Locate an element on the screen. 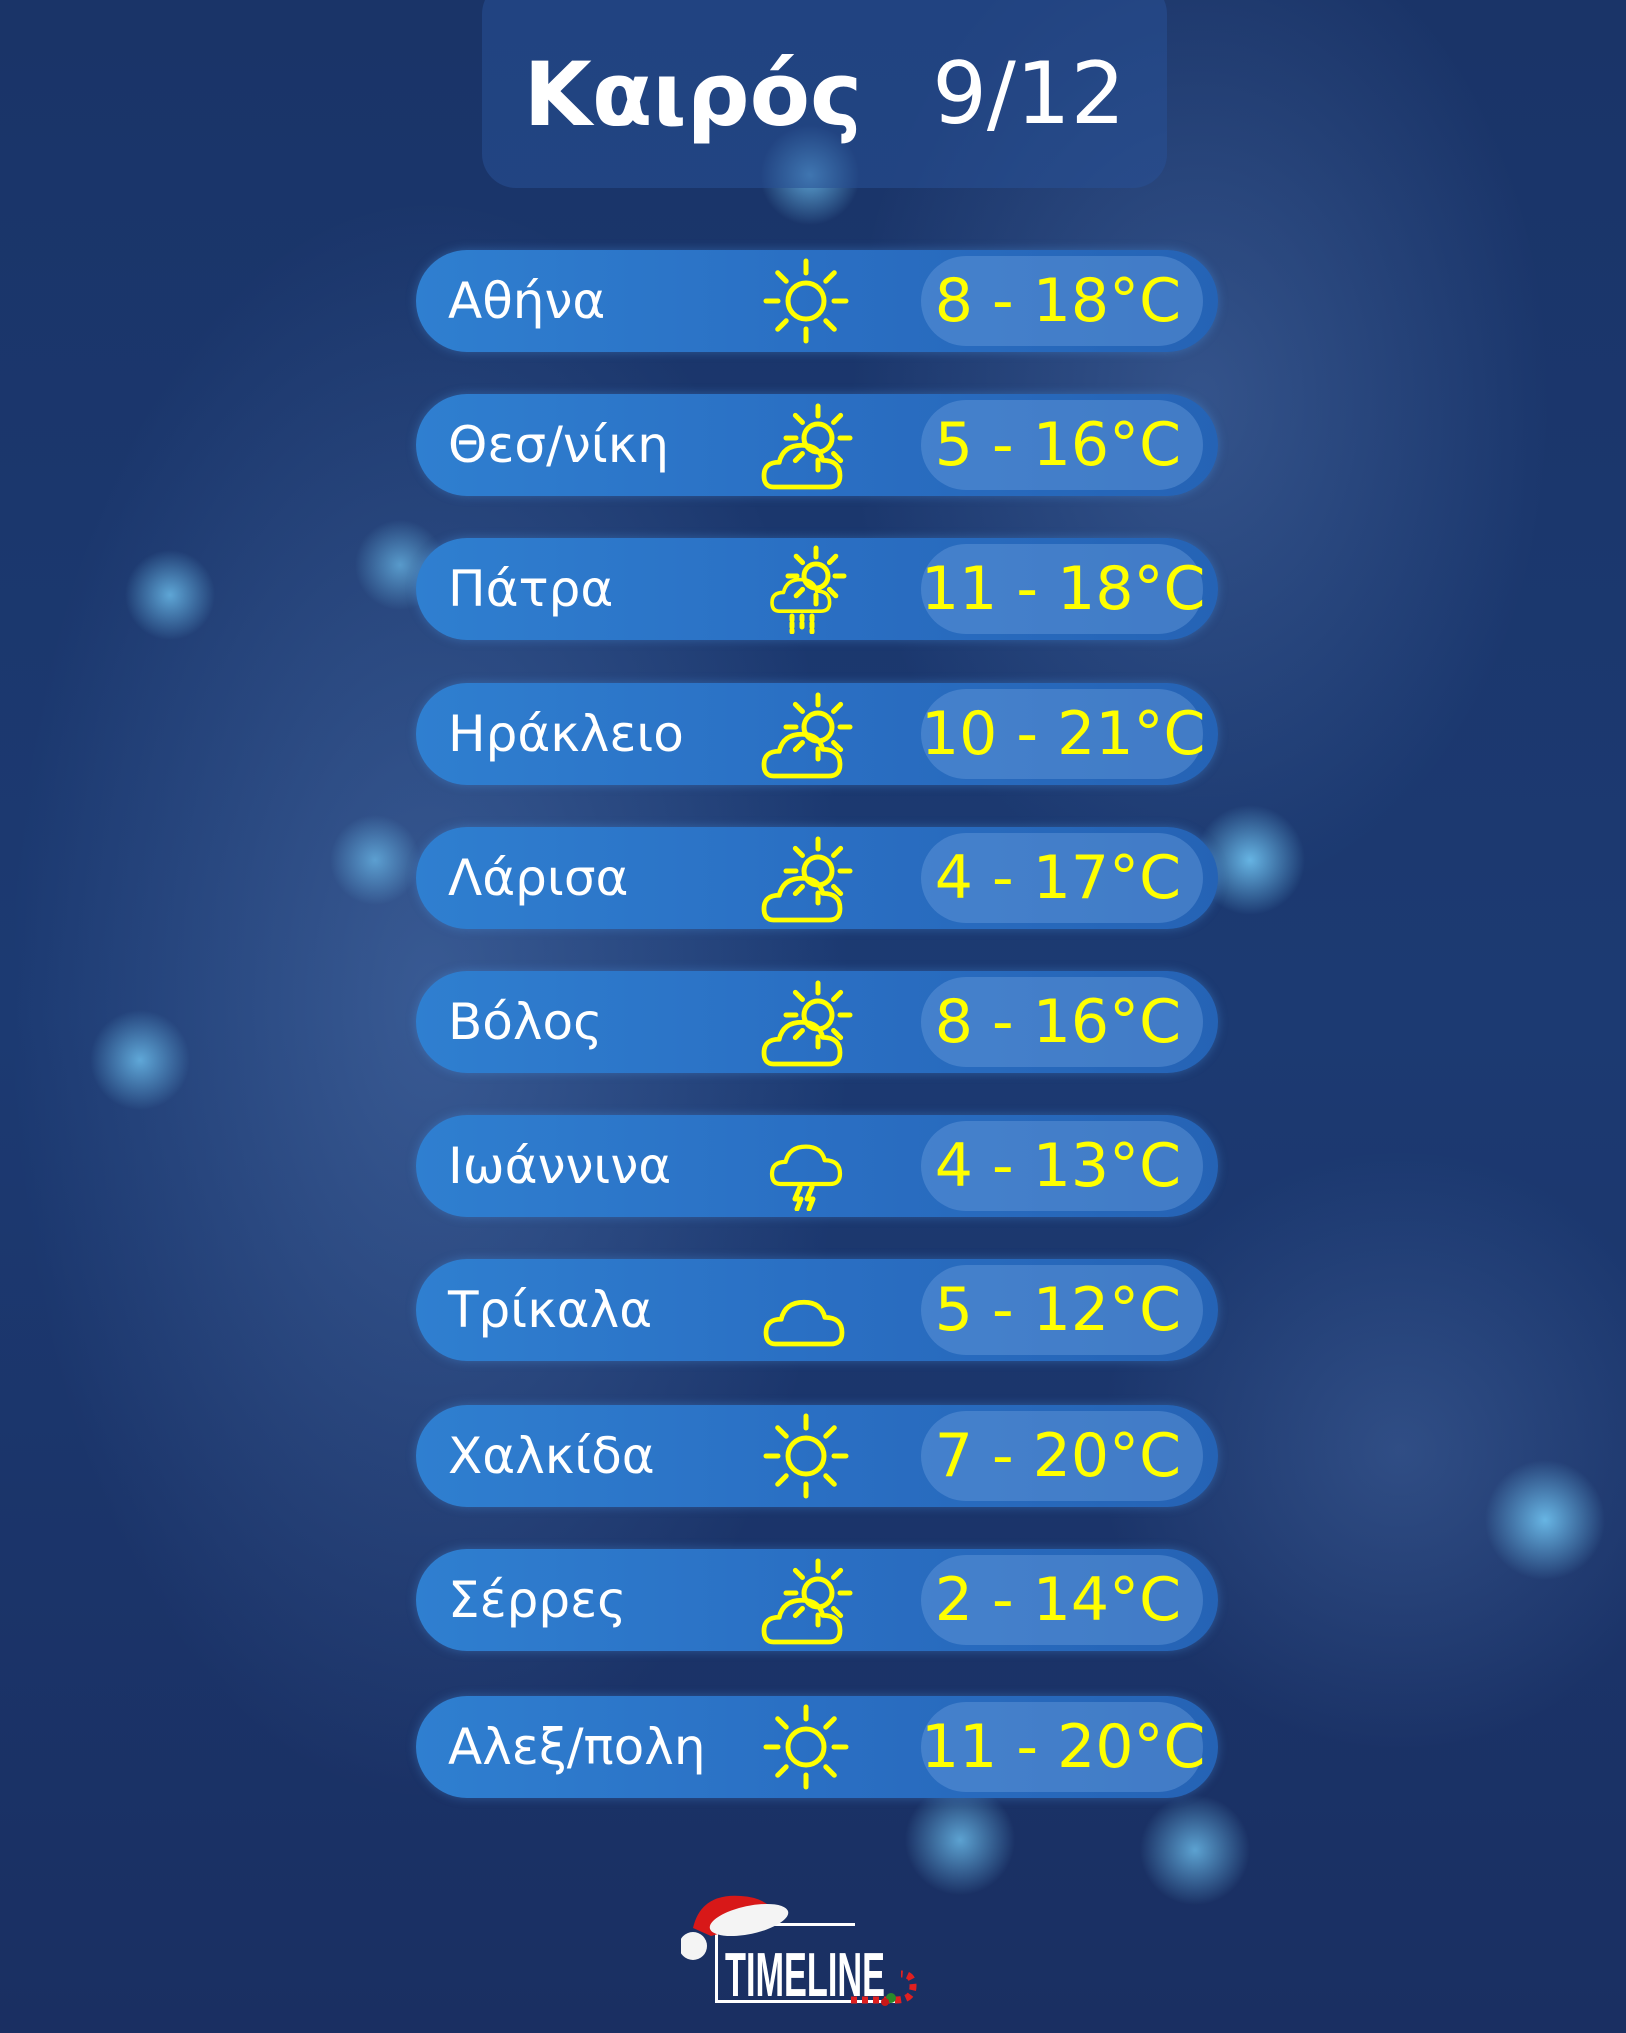  city-row: Λάρισα 4 - 17°C is located at coordinates (817, 878).